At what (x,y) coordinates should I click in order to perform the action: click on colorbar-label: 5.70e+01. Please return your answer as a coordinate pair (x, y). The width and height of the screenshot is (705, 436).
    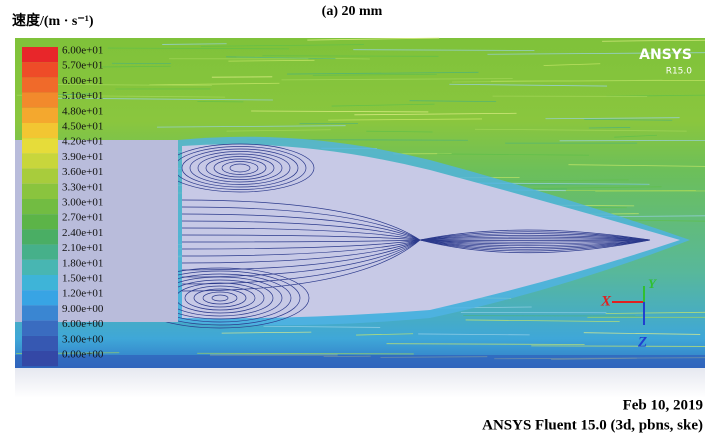
    Looking at the image, I should click on (82, 66).